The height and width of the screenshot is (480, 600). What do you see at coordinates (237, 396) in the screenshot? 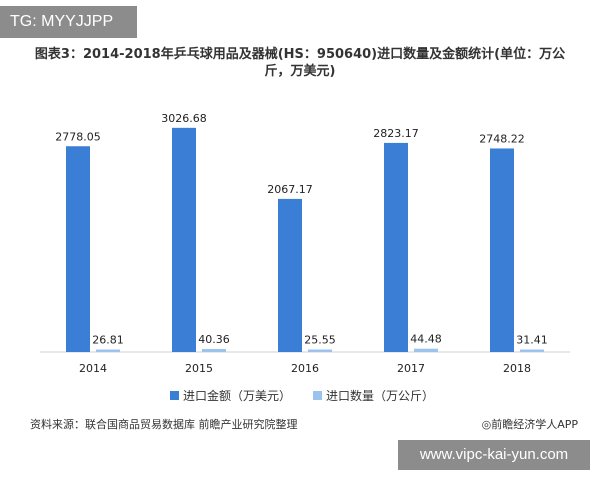
I see `legend-label-amount: 进口金额（万美元）` at bounding box center [237, 396].